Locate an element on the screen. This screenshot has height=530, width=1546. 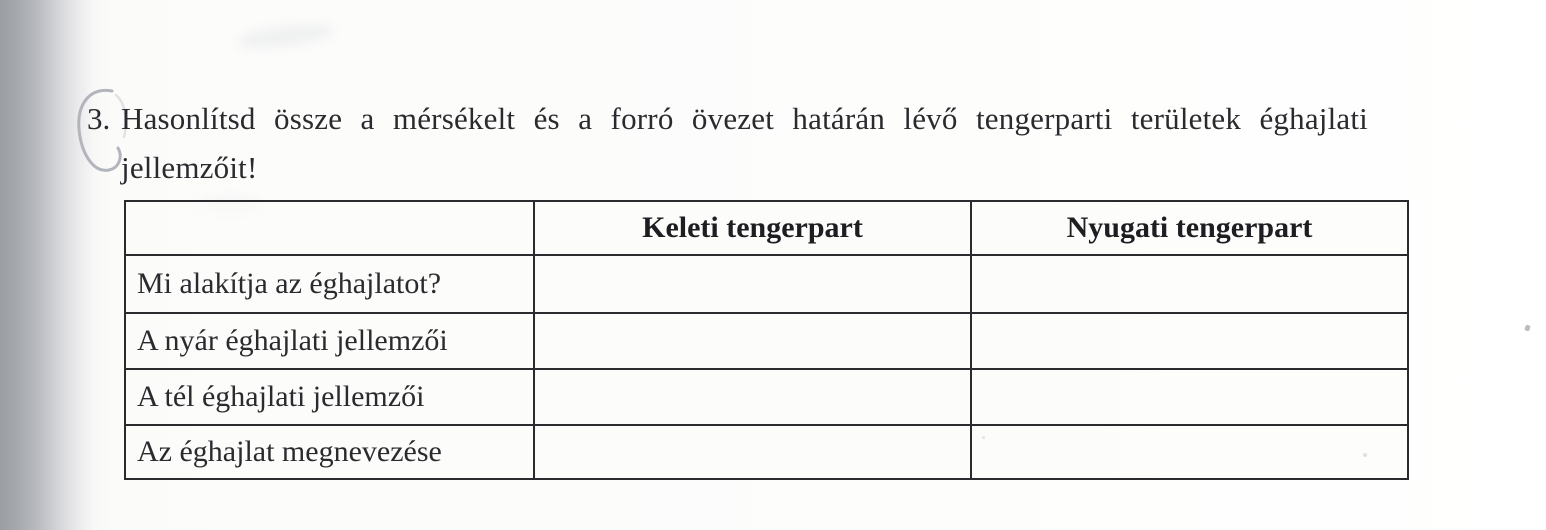
table-row: Mi alakítja az éghajlatot? is located at coordinates (766, 284).